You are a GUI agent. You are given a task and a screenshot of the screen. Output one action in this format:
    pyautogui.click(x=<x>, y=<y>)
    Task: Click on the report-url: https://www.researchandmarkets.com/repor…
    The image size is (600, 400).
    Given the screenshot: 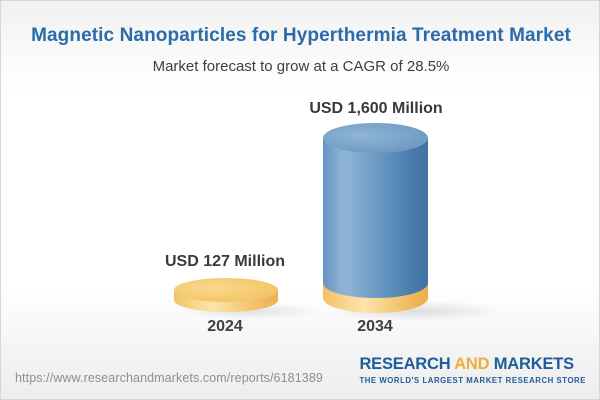 What is the action you would take?
    pyautogui.click(x=169, y=378)
    